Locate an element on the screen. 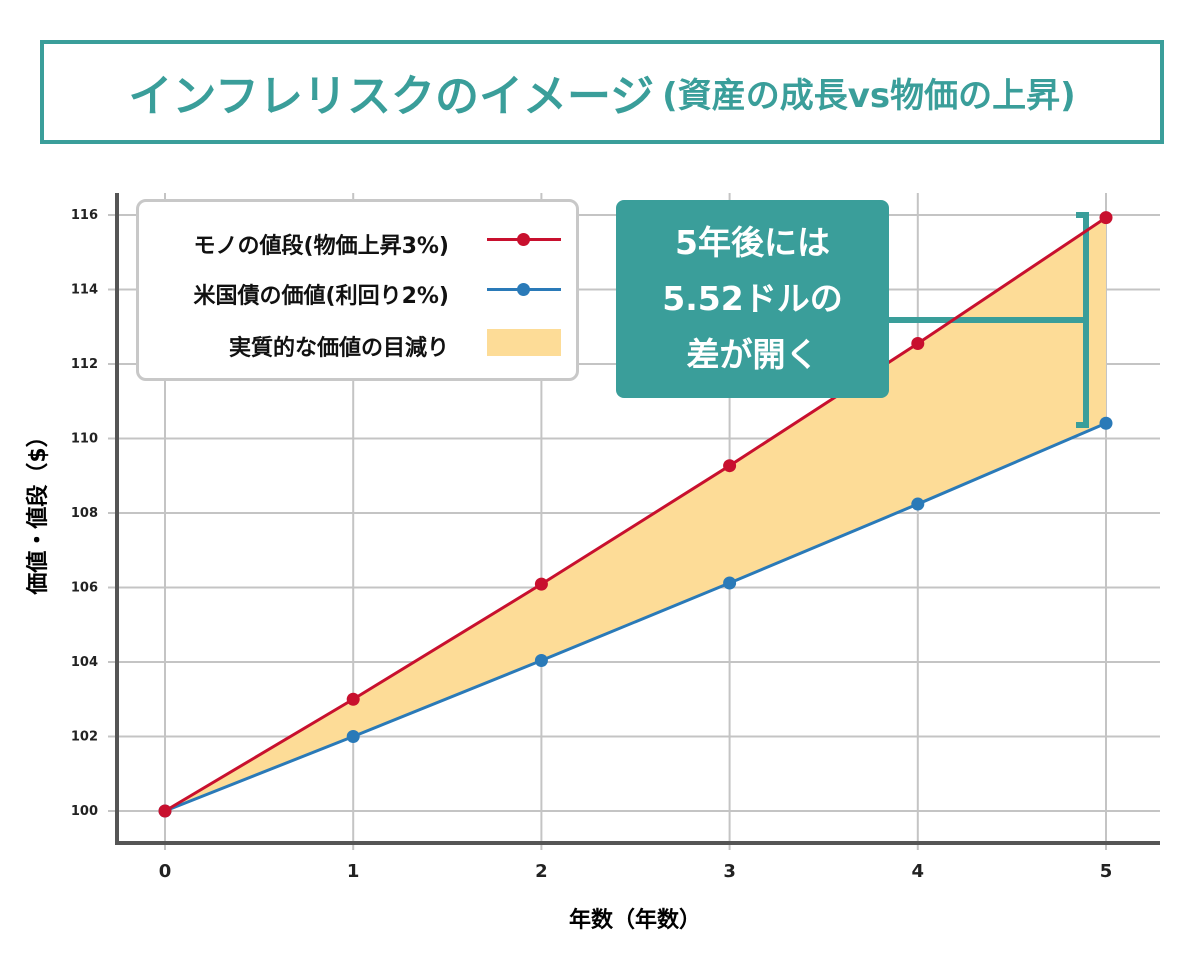 This screenshot has height=960, width=1200. x-tick-label: 4 is located at coordinates (918, 871).